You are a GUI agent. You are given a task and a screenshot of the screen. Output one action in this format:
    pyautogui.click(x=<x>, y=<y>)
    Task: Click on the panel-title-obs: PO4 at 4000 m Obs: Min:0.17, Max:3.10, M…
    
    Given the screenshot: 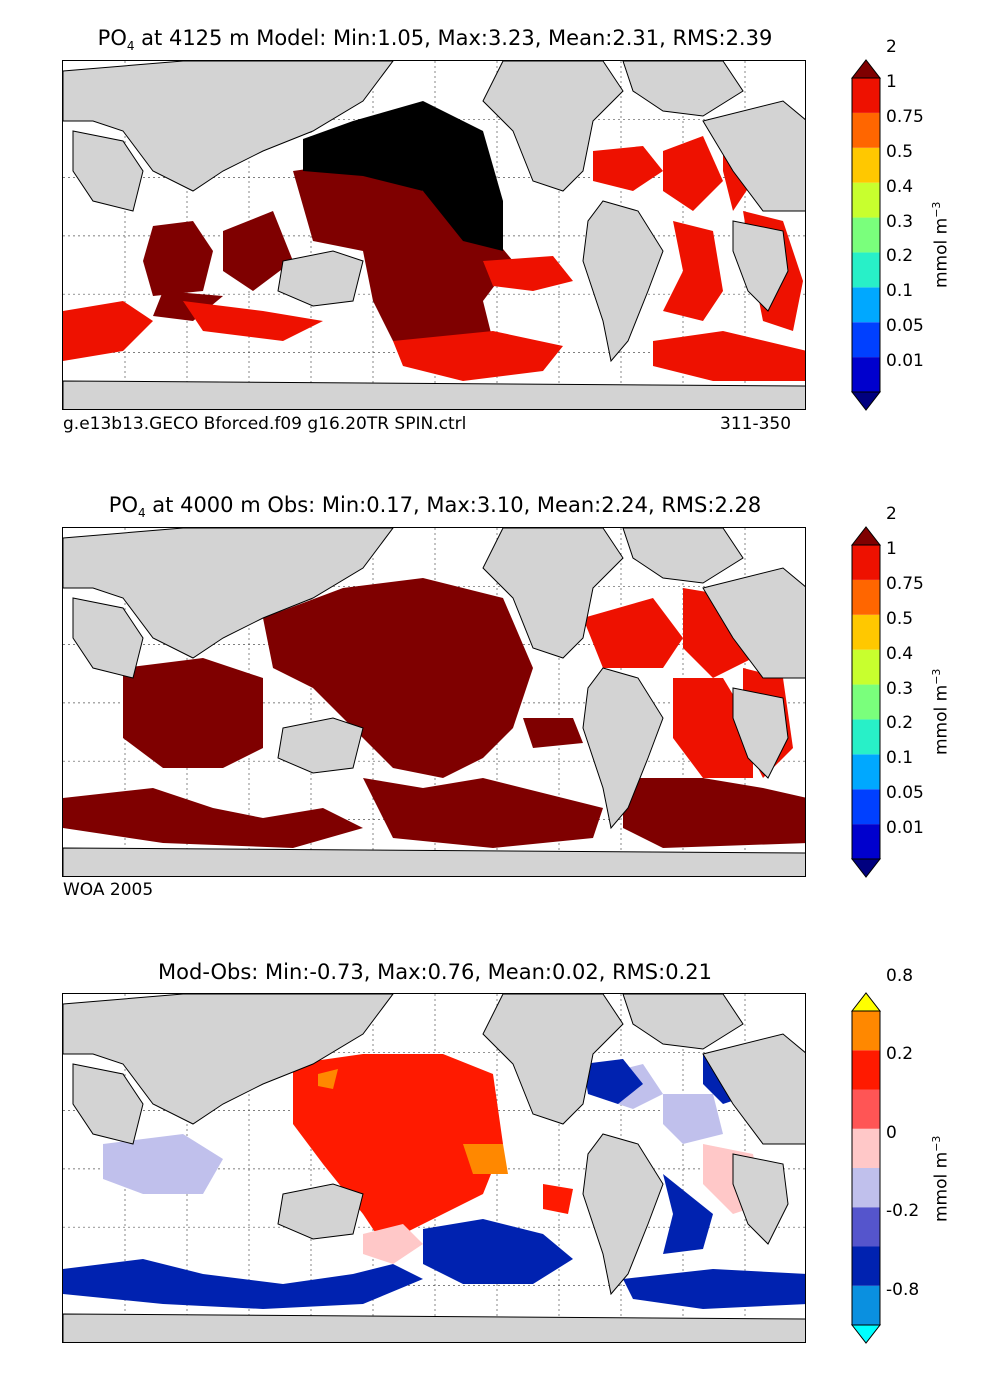 What is the action you would take?
    pyautogui.click(x=435, y=507)
    